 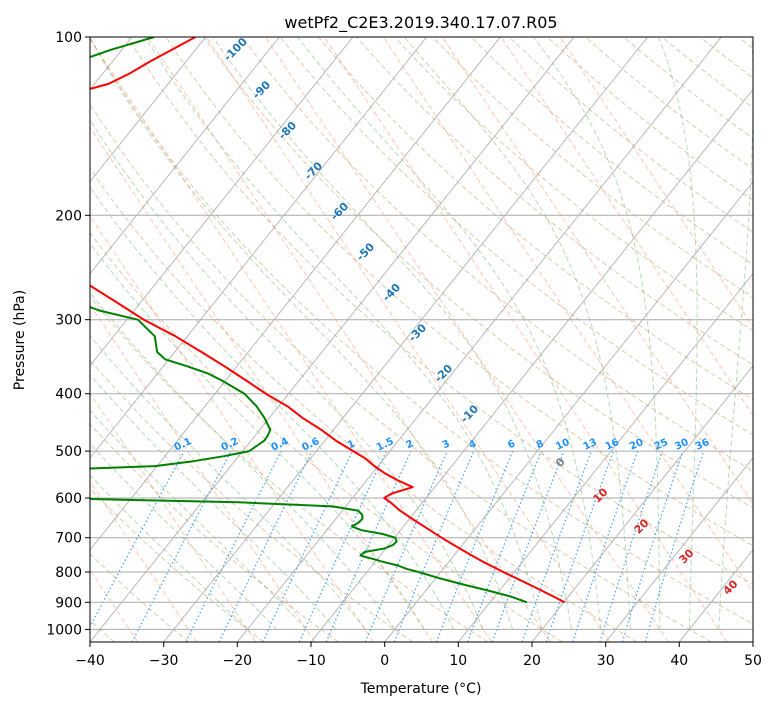 I want to click on mixing-ratio-label: 13, so click(x=590, y=445).